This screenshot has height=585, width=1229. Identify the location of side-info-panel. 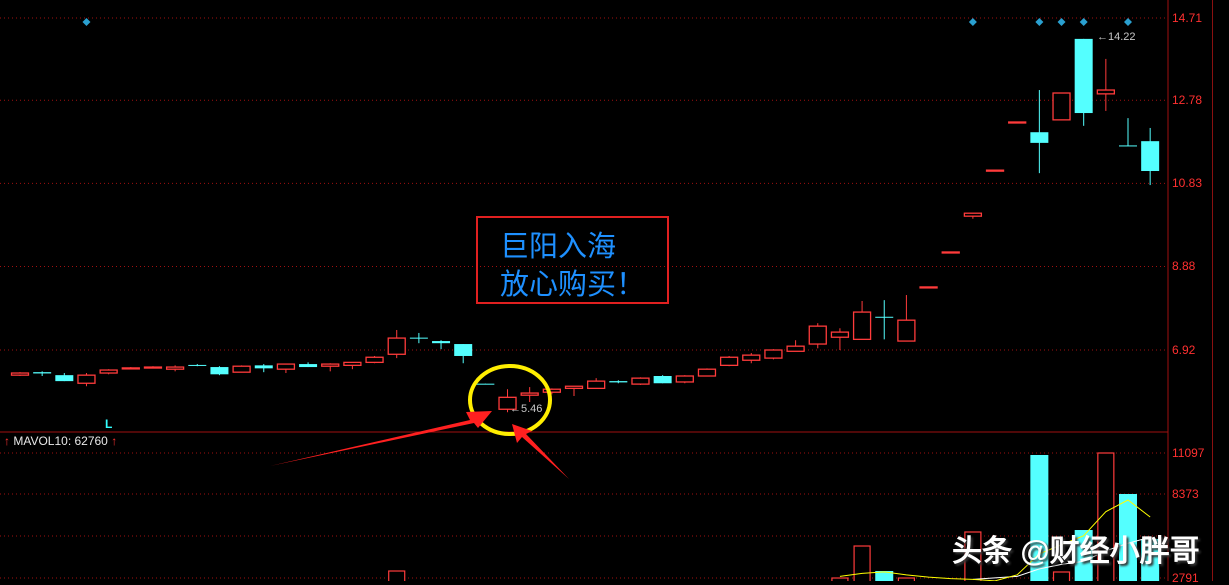
(1220, 290).